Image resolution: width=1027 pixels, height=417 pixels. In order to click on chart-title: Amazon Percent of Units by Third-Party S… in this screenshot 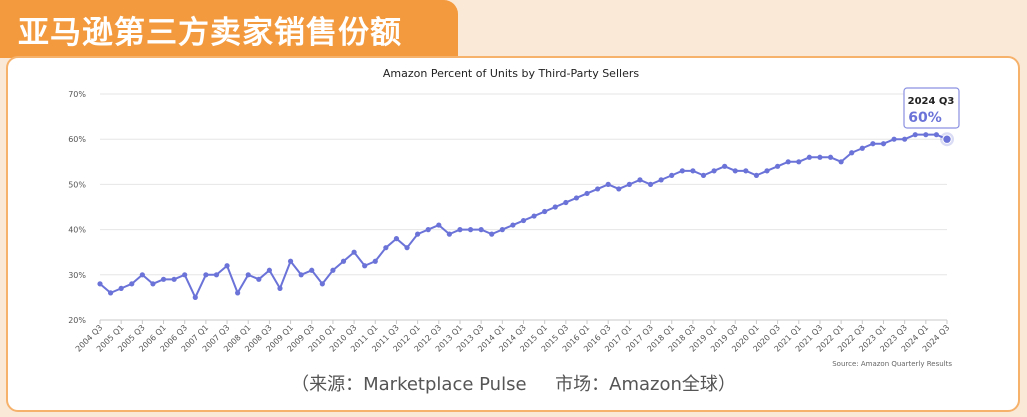, I will do `click(511, 73)`.